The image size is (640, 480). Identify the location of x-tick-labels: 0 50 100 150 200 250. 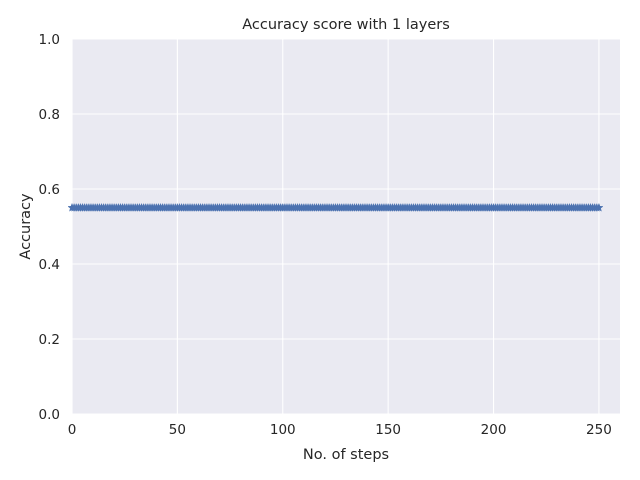
(340, 430).